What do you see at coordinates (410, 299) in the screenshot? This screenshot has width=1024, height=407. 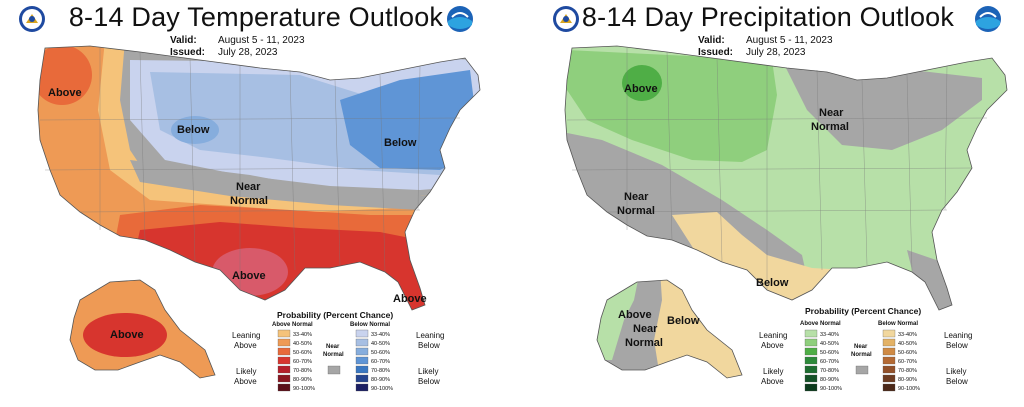 I see `temp-label-above-florida: Above` at bounding box center [410, 299].